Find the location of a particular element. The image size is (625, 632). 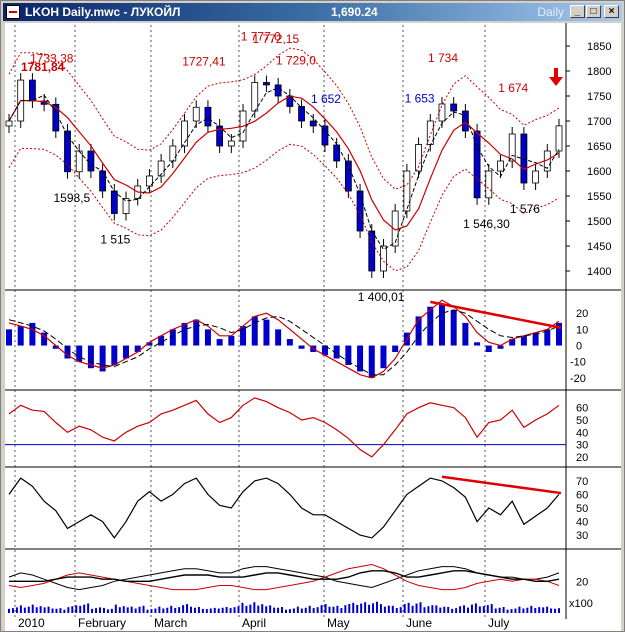

price-y-tick-label: 1450 is located at coordinates (599, 247).